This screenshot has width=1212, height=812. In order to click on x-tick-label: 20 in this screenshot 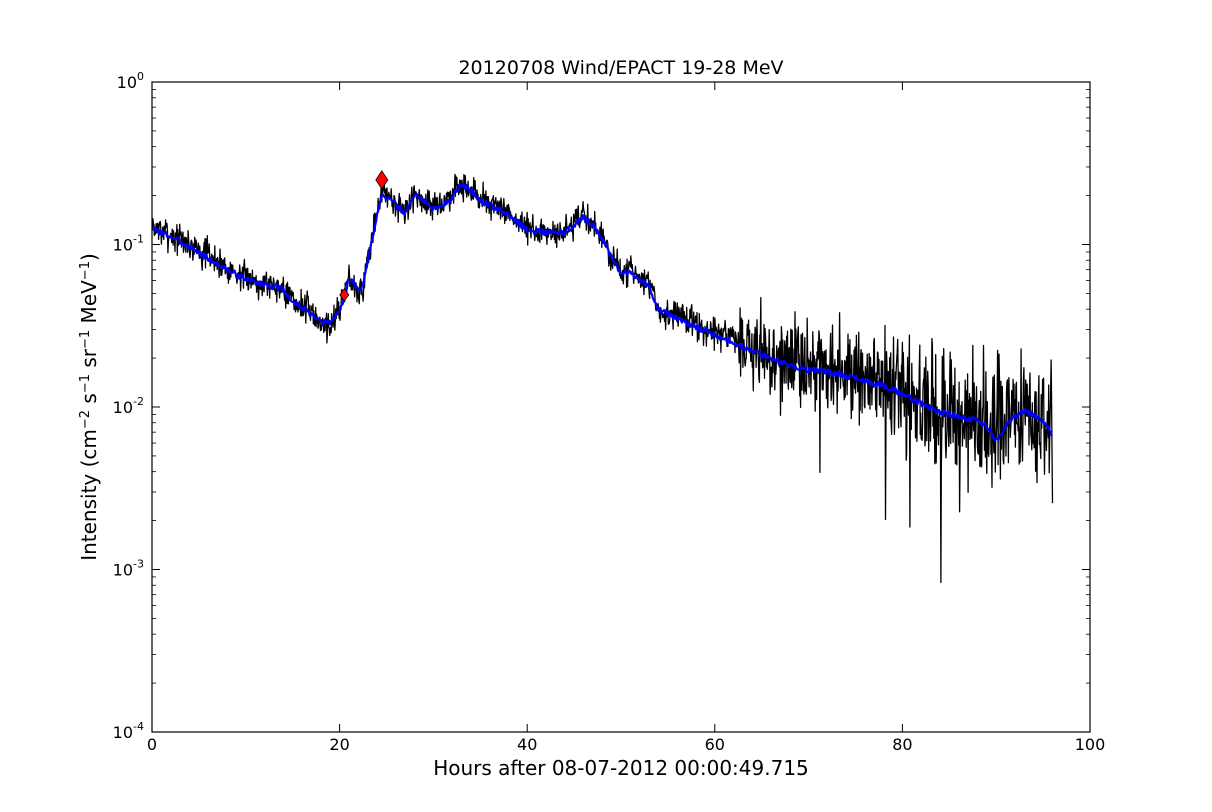, I will do `click(339, 744)`.